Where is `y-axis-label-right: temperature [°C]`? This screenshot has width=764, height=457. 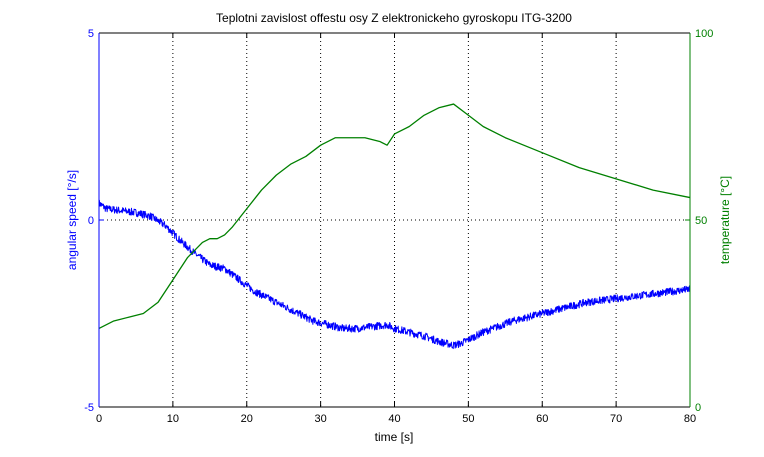
y-axis-label-right: temperature [°C] is located at coordinates (725, 220).